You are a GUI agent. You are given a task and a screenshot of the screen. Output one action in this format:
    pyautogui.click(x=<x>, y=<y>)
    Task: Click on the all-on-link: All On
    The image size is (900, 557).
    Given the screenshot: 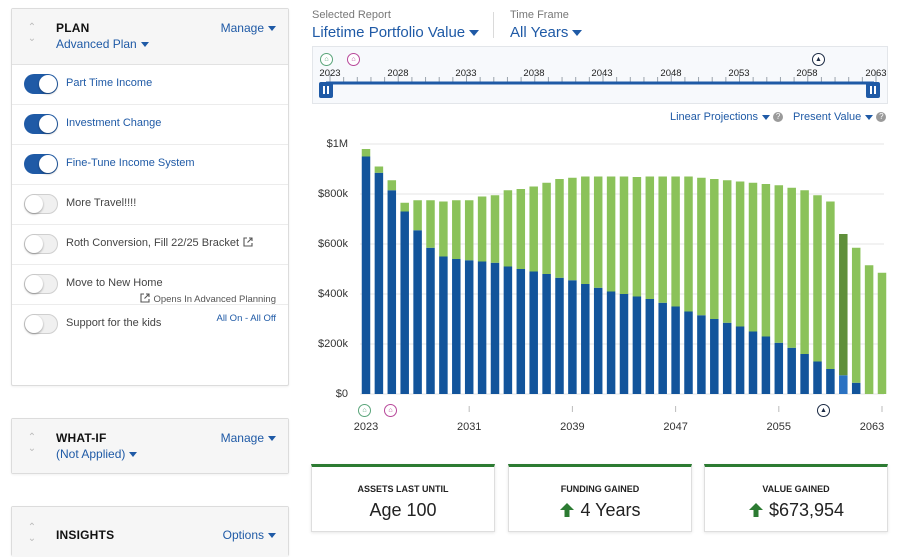 What is the action you would take?
    pyautogui.click(x=229, y=318)
    